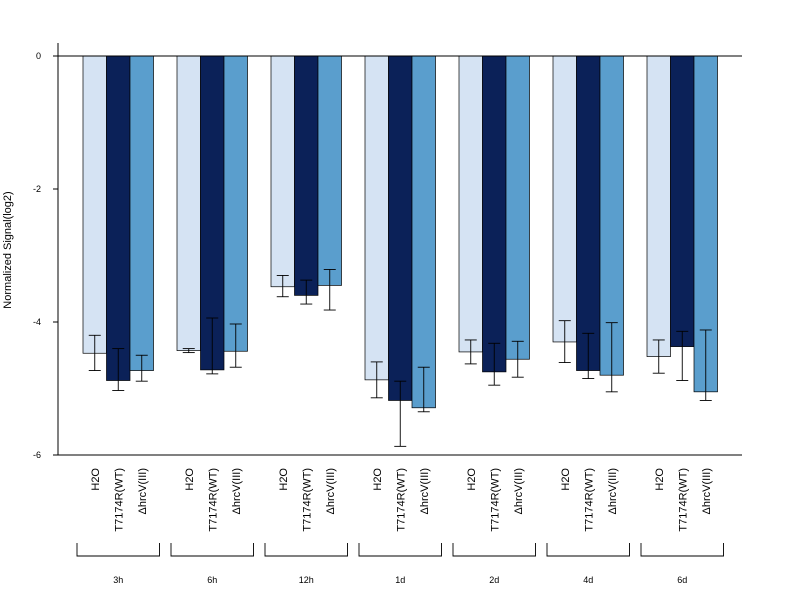 The width and height of the screenshot is (800, 600). What do you see at coordinates (682, 580) in the screenshot?
I see `group-label: 6d` at bounding box center [682, 580].